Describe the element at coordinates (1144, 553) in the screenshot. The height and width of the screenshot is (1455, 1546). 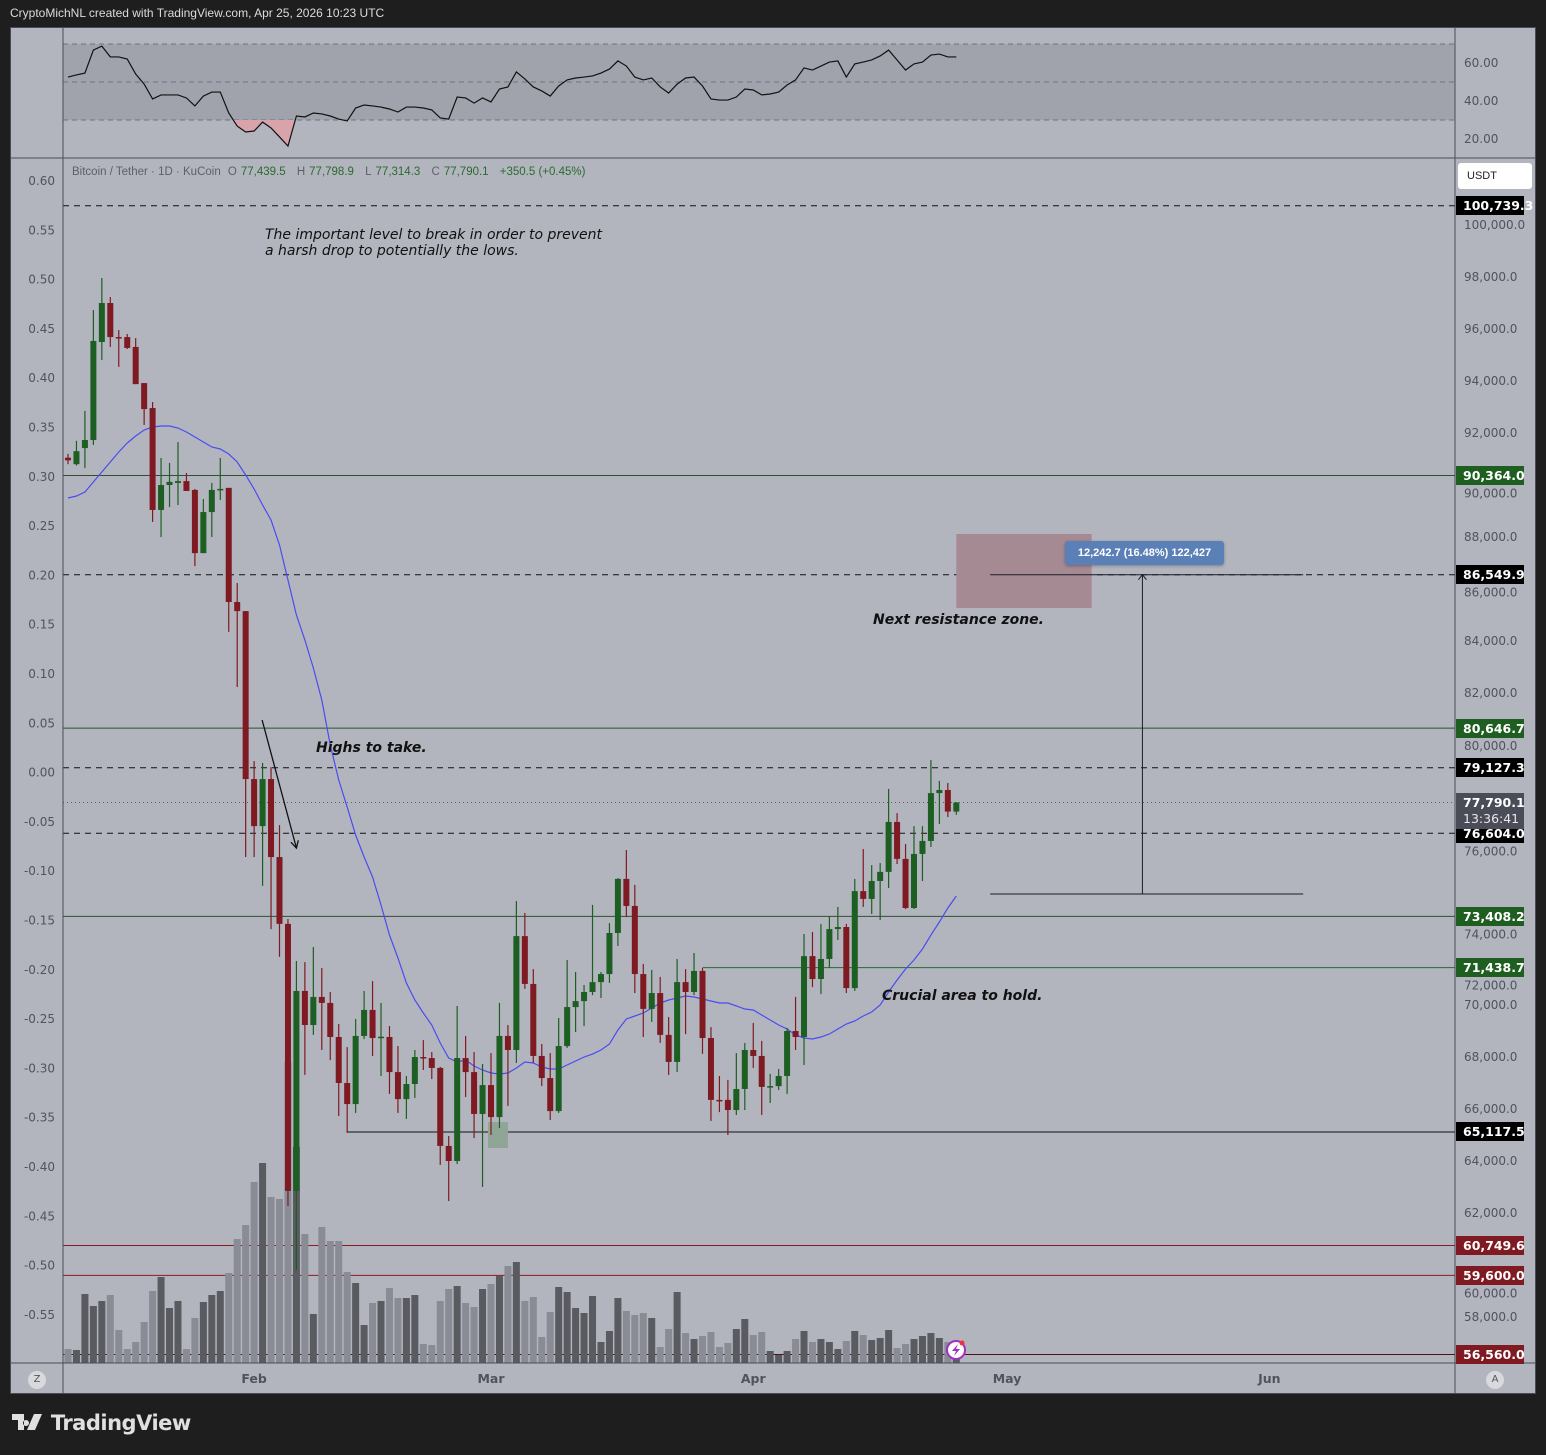
I see `measure-label: 12,242.7 (16.48%) 122,427` at that location.